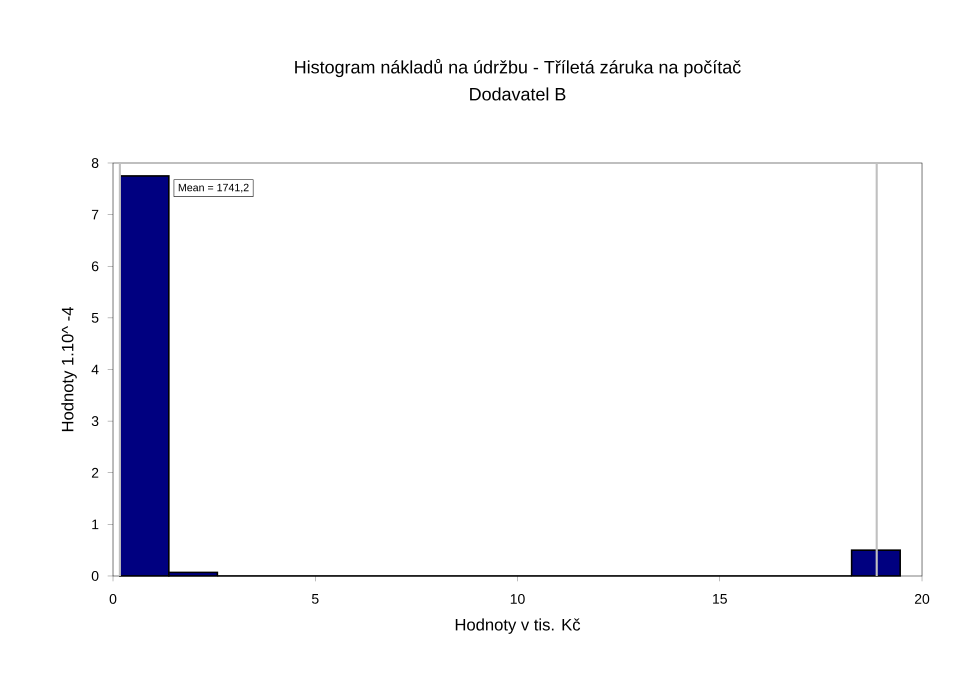  What do you see at coordinates (69, 369) in the screenshot?
I see `y-axis-title: Hodnoty 1.10^ -4` at bounding box center [69, 369].